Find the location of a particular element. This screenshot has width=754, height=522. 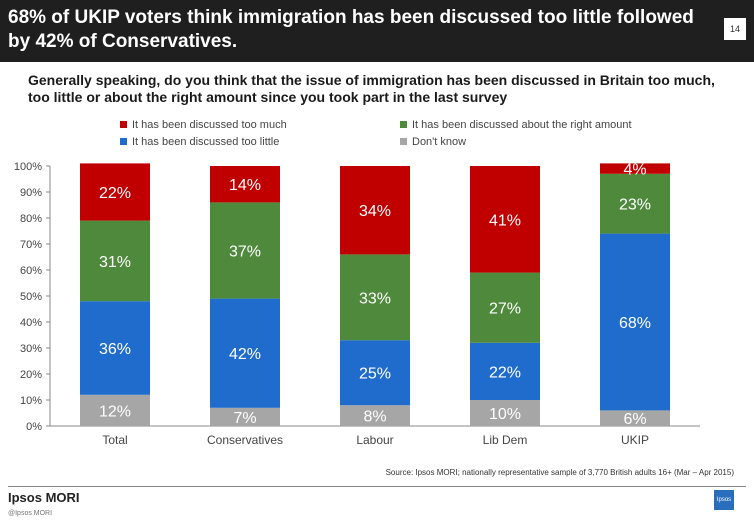

legend-label: Don't know is located at coordinates (439, 142).